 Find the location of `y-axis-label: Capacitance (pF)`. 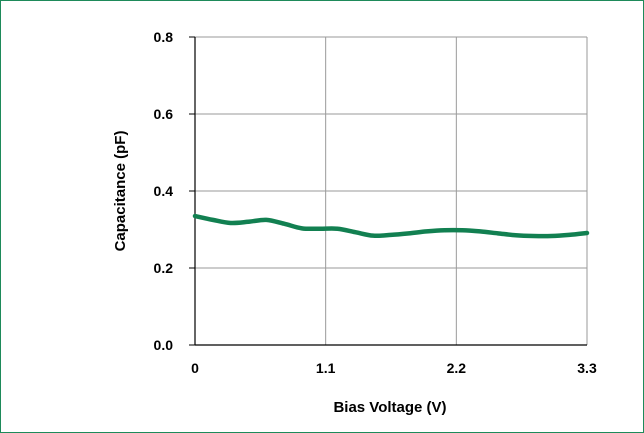

y-axis-label: Capacitance (pF) is located at coordinates (120, 191).